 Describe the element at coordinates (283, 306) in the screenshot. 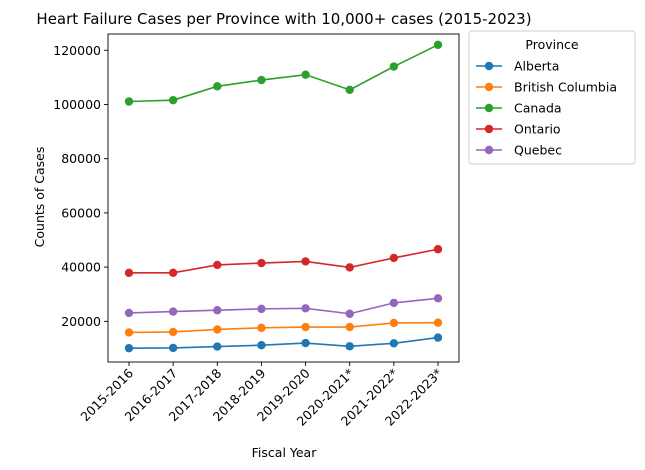

I see `series-line-quebec` at that location.